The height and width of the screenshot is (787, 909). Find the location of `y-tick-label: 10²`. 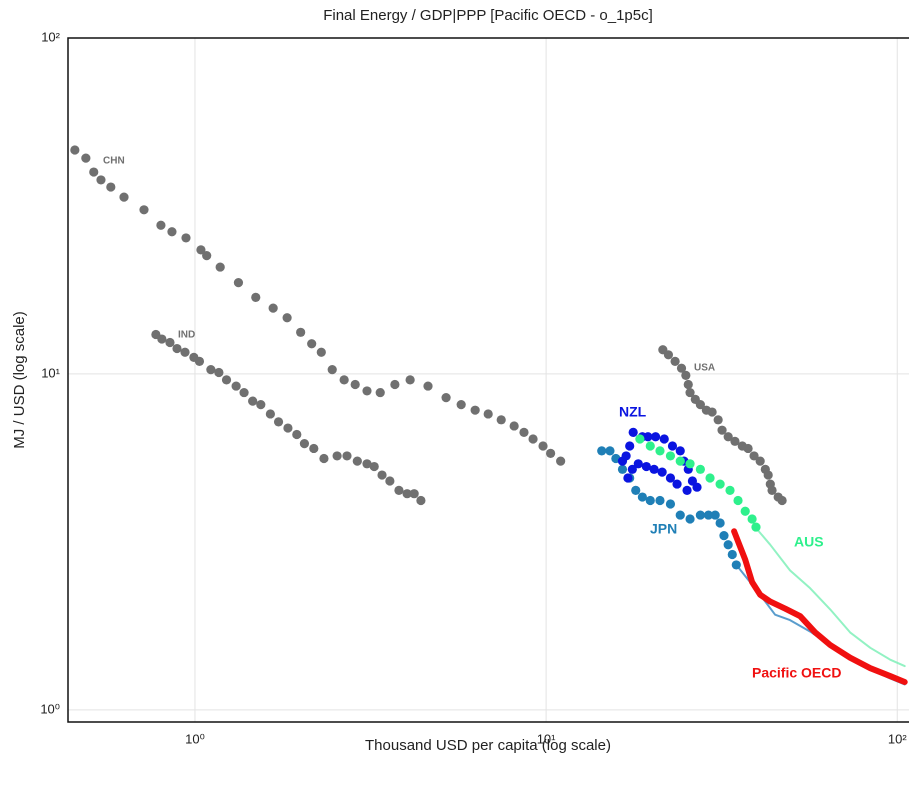

y-tick-label: 10² is located at coordinates (50, 36).